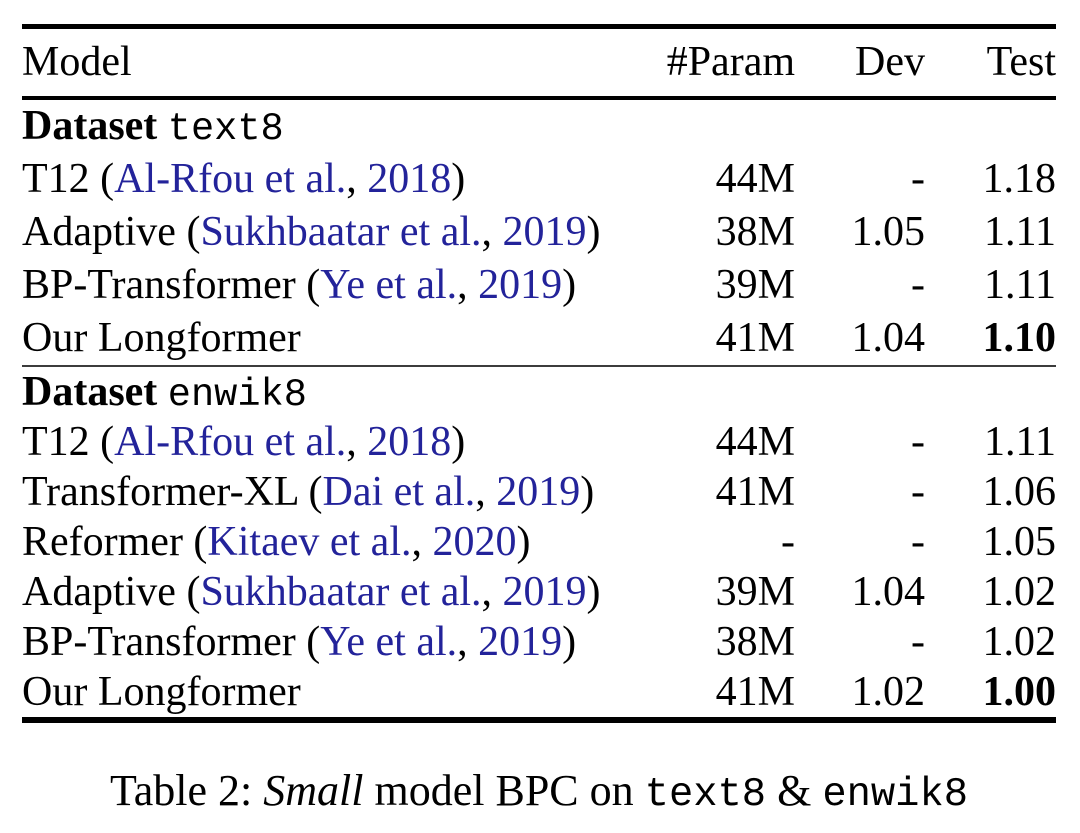  What do you see at coordinates (333, 692) in the screenshot?
I see `model-cell: Our Longformer` at bounding box center [333, 692].